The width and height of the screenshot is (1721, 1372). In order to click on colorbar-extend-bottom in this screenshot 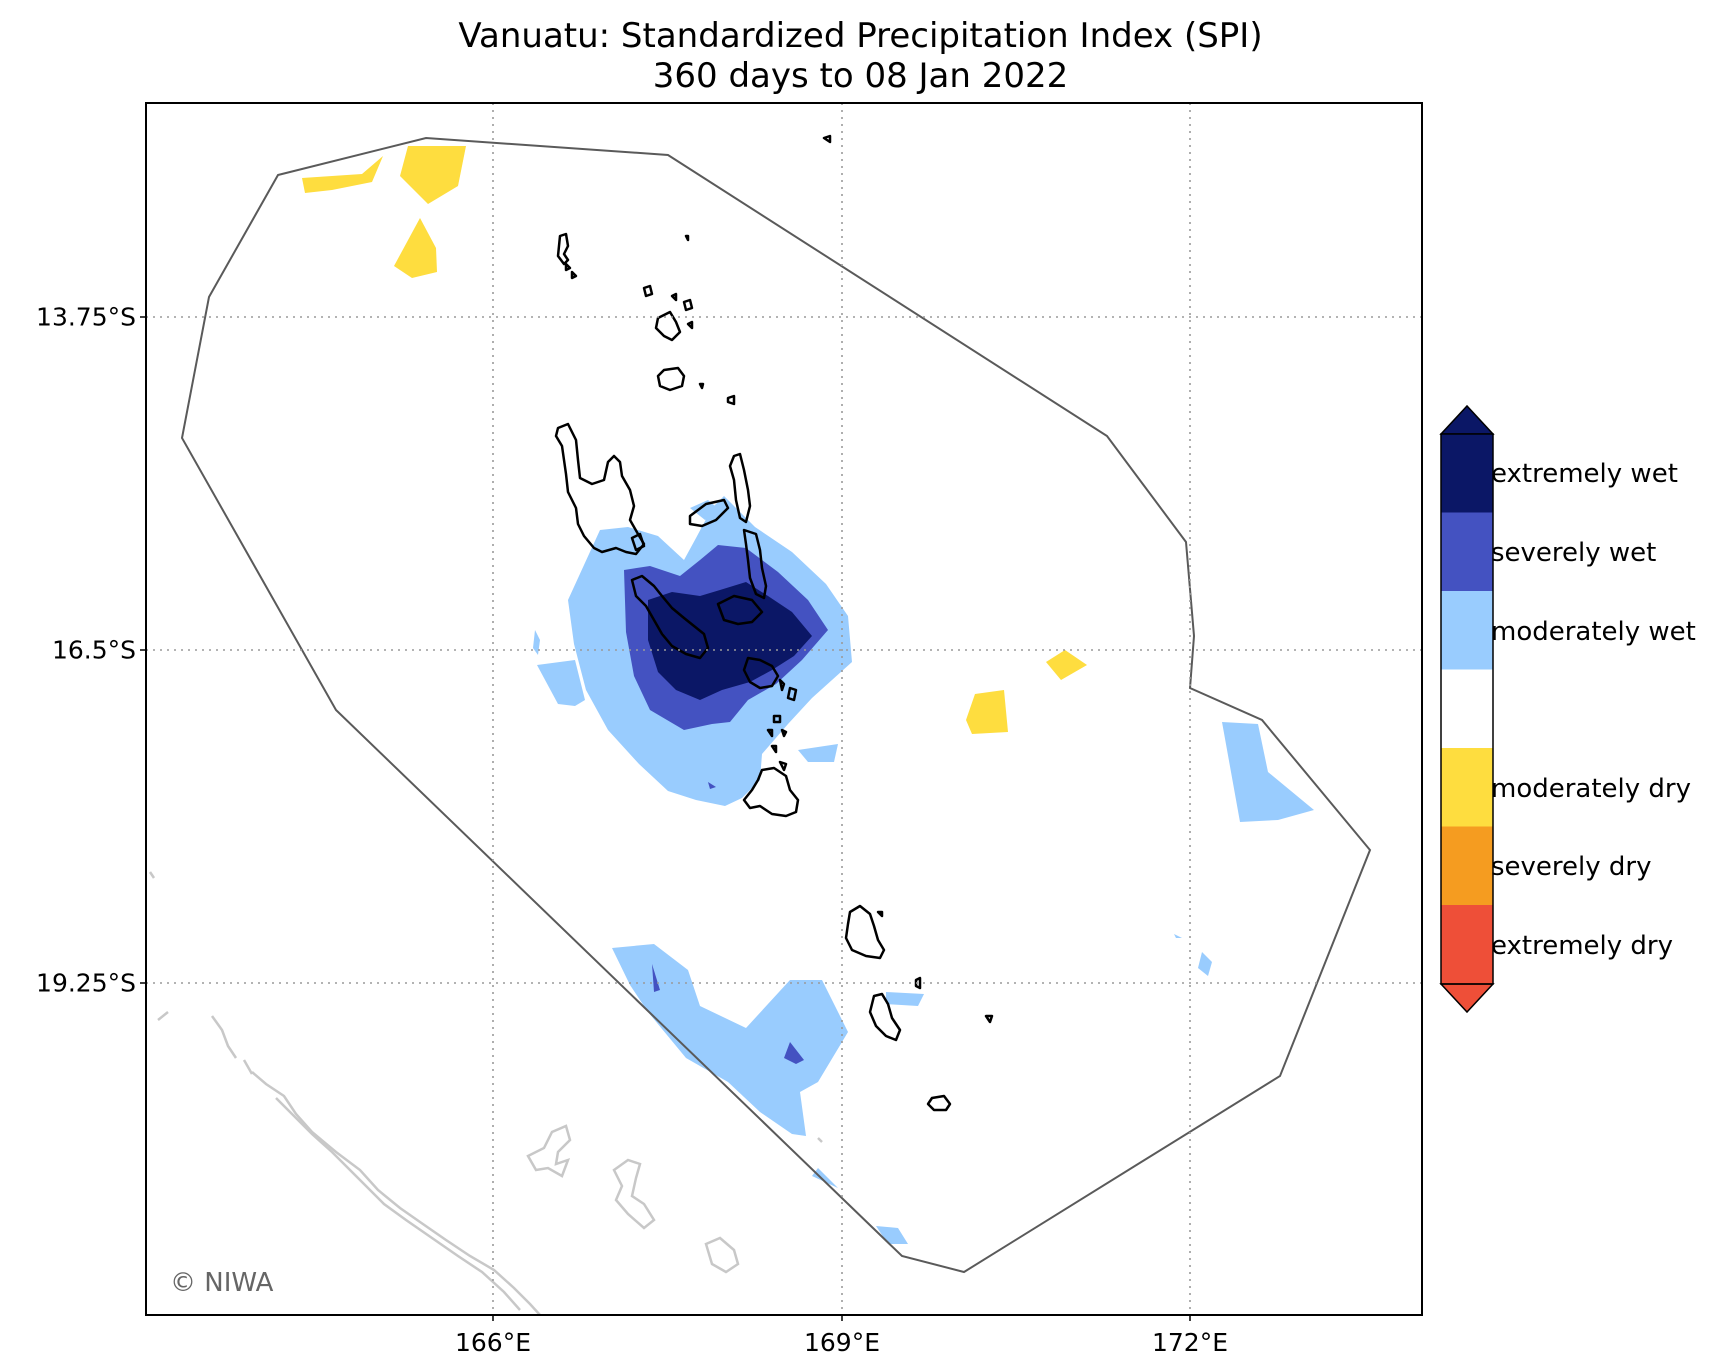, I will do `click(1467, 998)`.